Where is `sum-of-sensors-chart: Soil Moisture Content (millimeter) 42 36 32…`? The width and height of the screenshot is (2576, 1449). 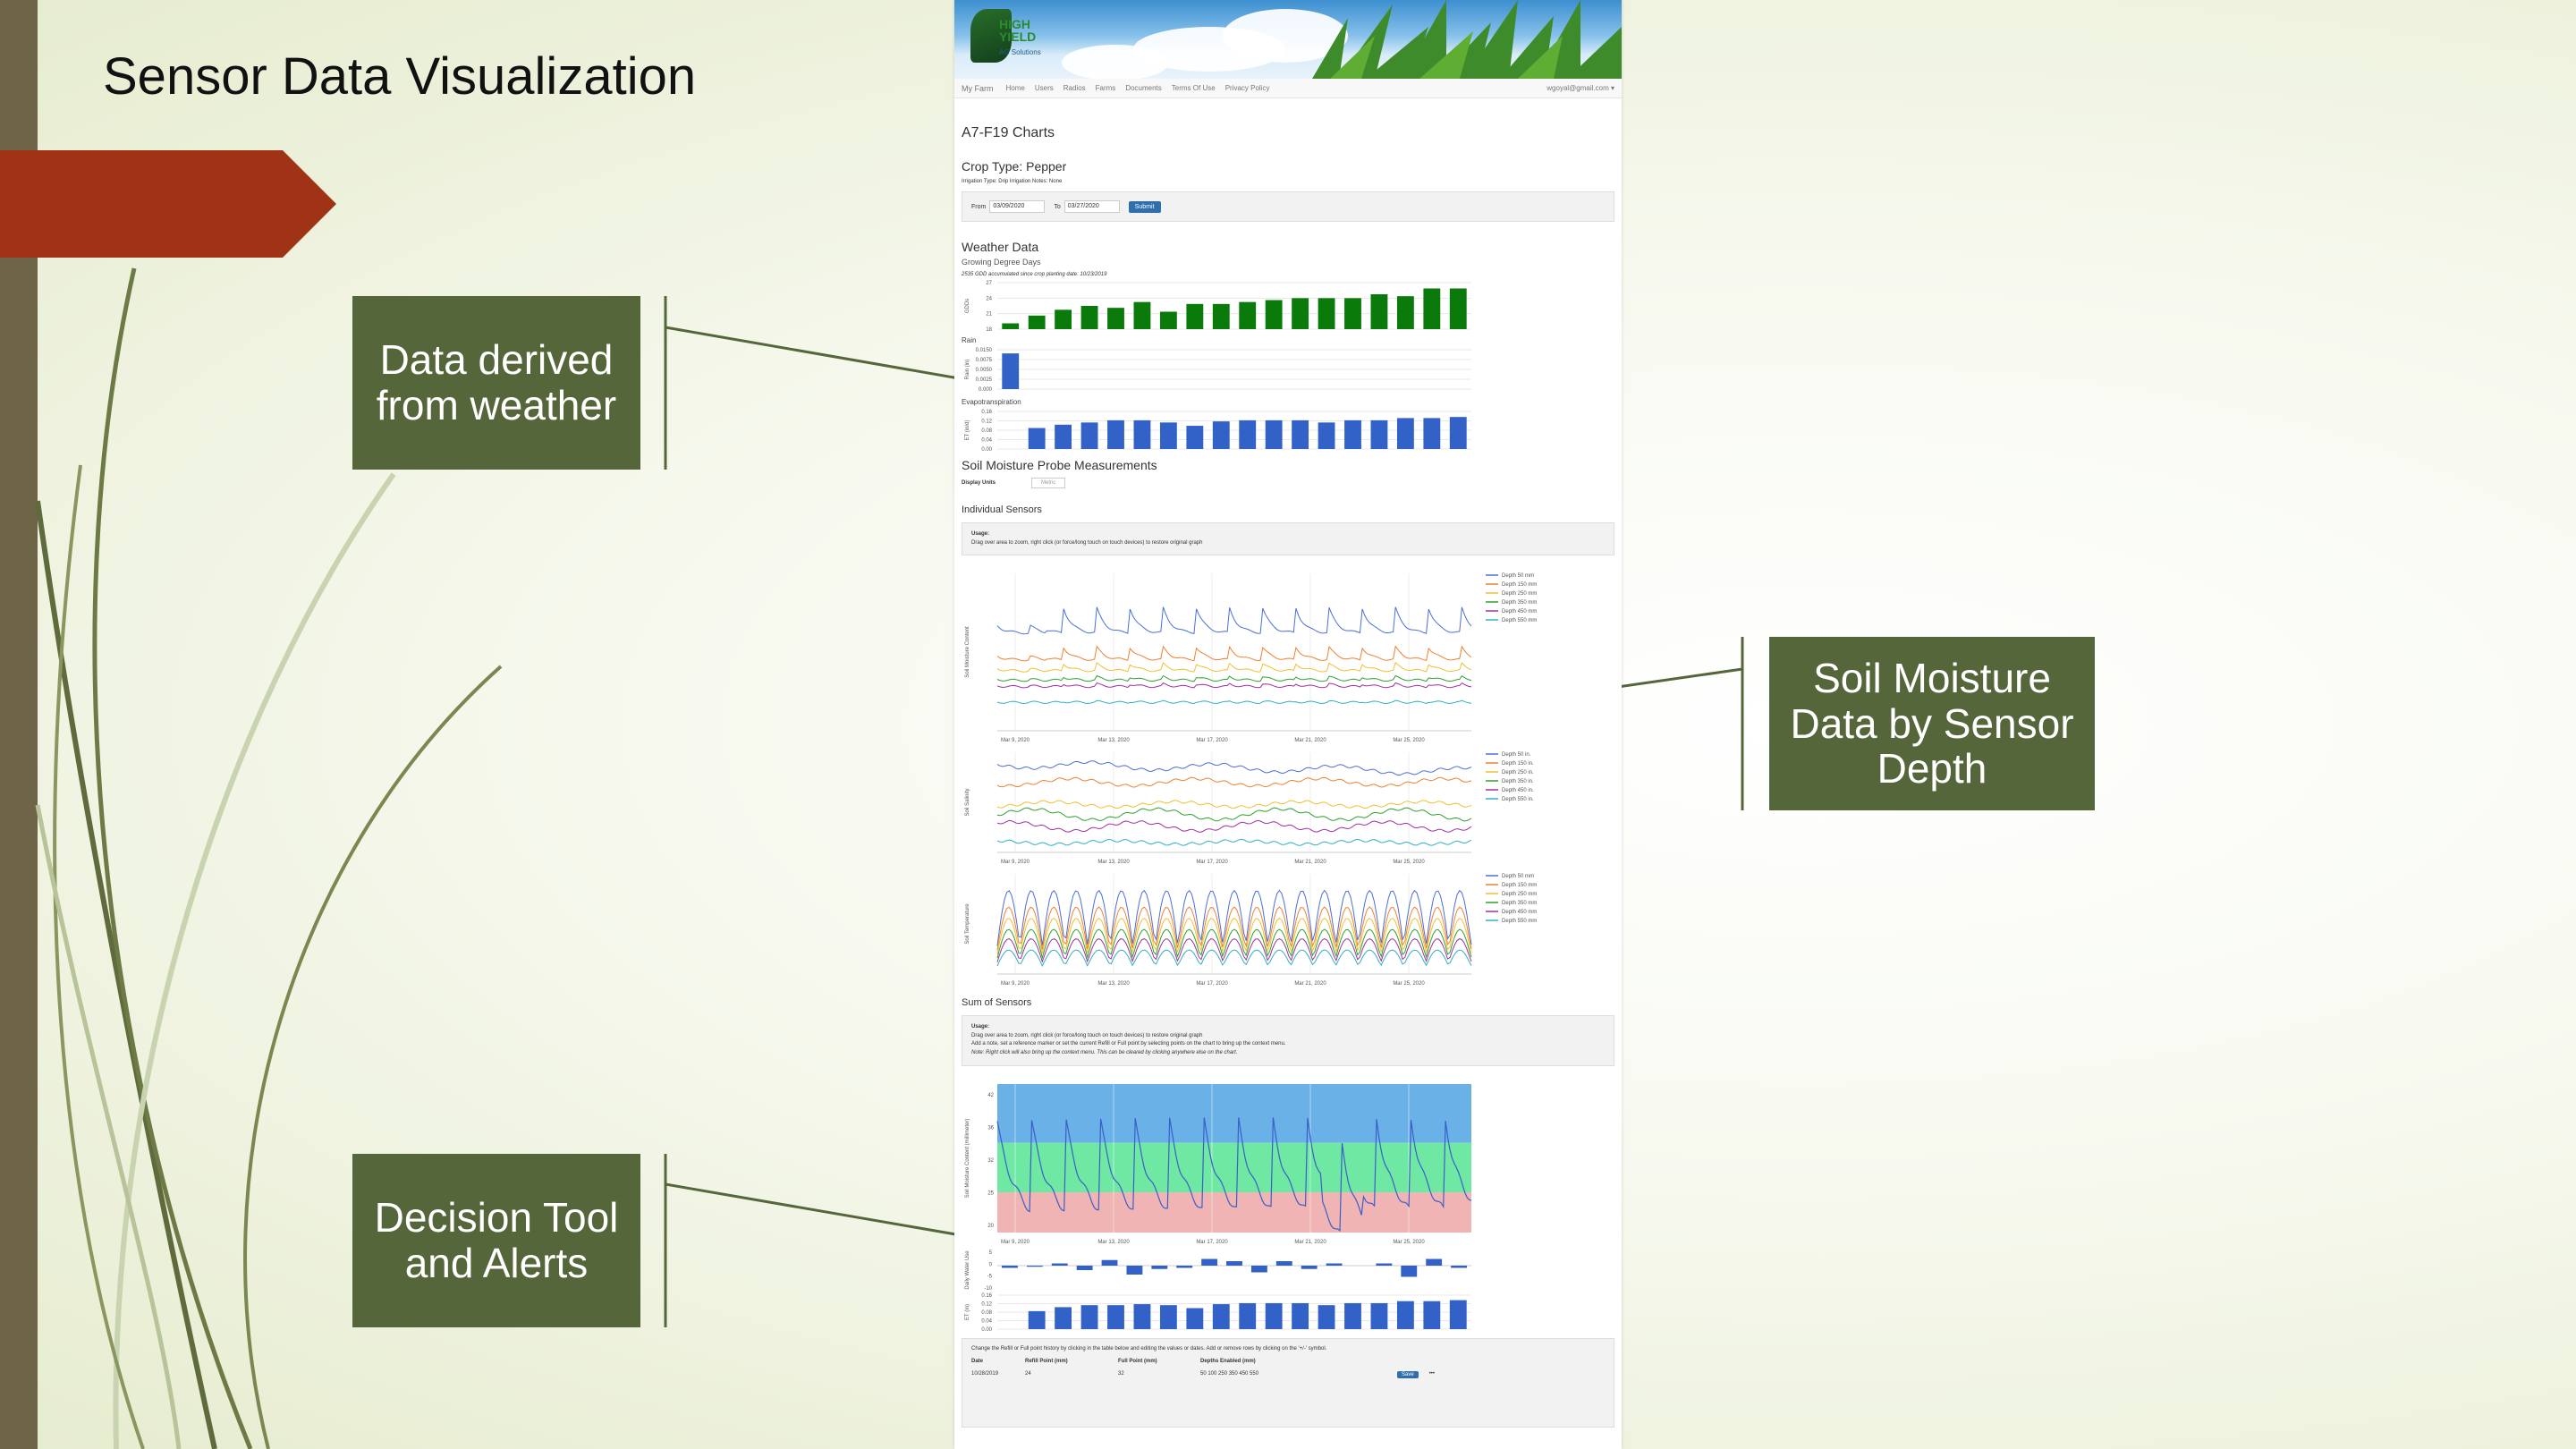 sum-of-sensors-chart: Soil Moisture Content (millimeter) 42 36 32… is located at coordinates (1288, 1165).